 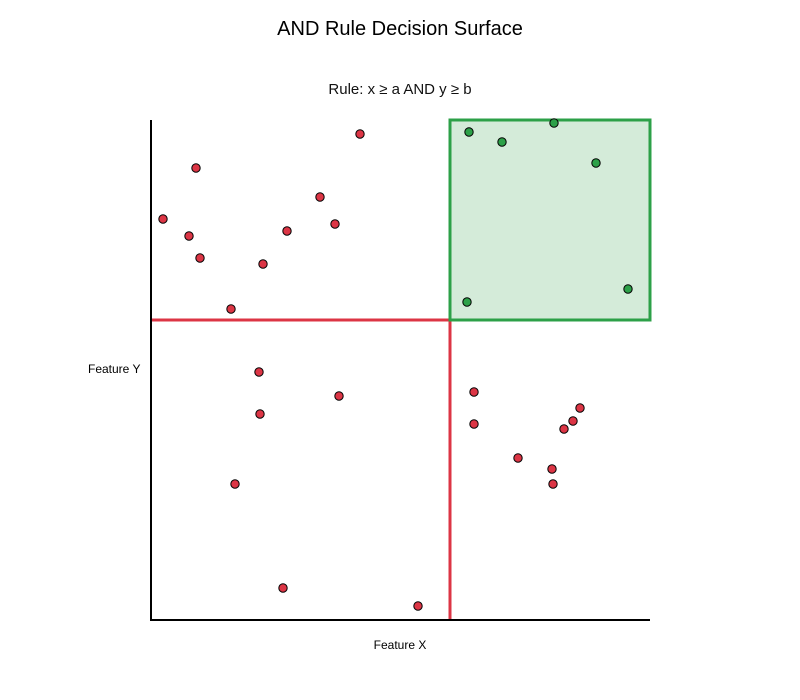 What do you see at coordinates (400, 29) in the screenshot?
I see `chart-title: AND Rule Decision Surface` at bounding box center [400, 29].